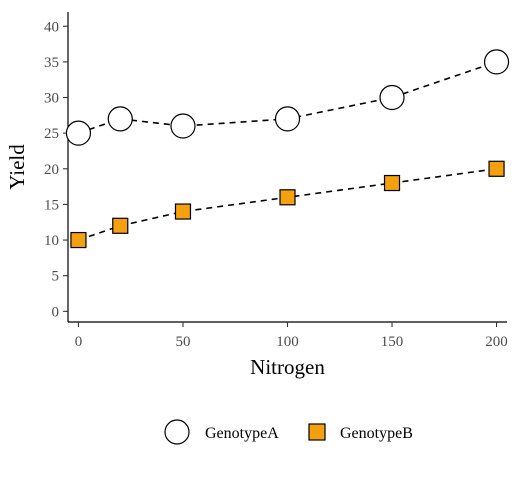 This screenshot has height=477, width=520. I want to click on legend-key-genotypeb, so click(317, 432).